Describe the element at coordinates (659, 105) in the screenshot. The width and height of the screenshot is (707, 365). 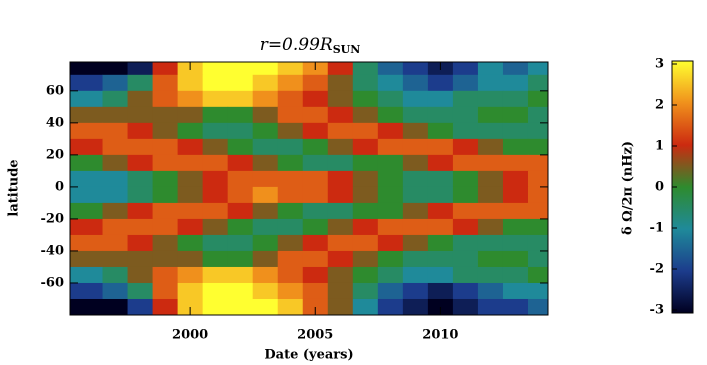
I see `colorbar-tick-label: 2` at that location.